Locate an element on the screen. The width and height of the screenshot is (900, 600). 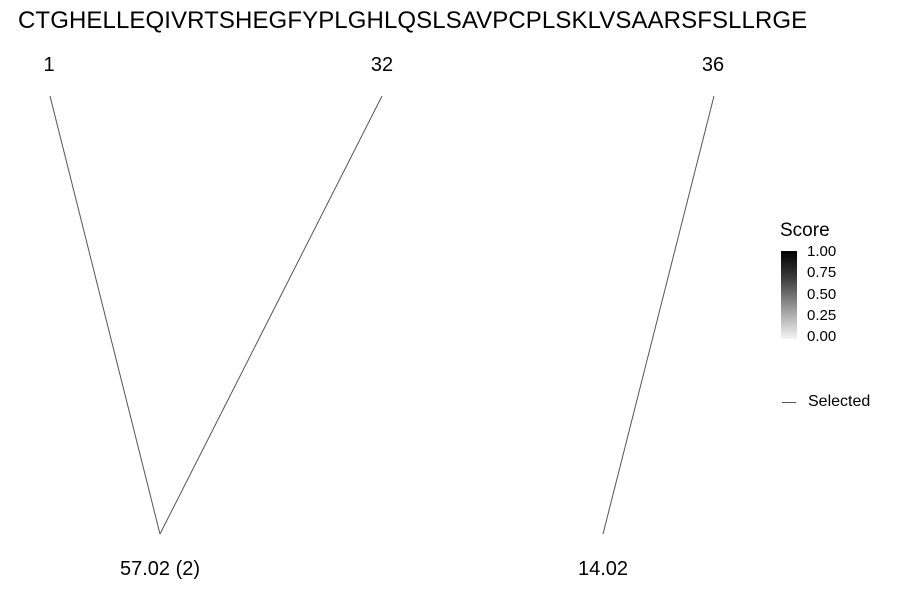
score-tick-label: 0.25 is located at coordinates (822, 315).